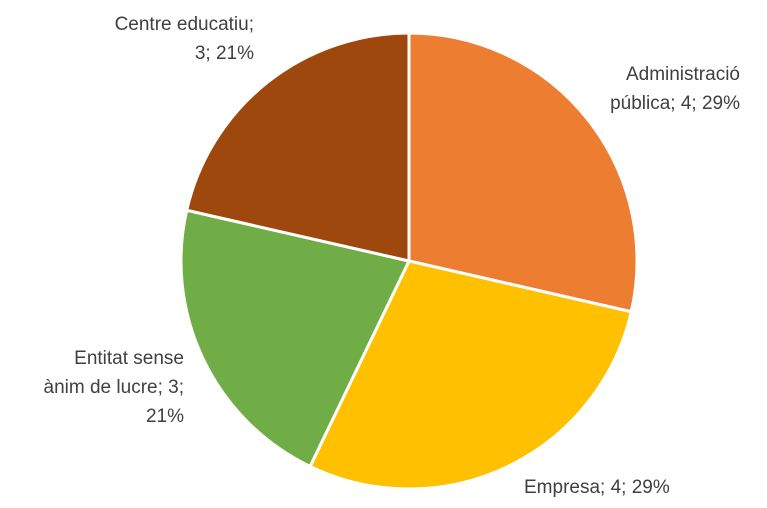 The image size is (767, 508). Describe the element at coordinates (675, 103) in the screenshot. I see `slice-label-line: pública; 4; 29%` at that location.